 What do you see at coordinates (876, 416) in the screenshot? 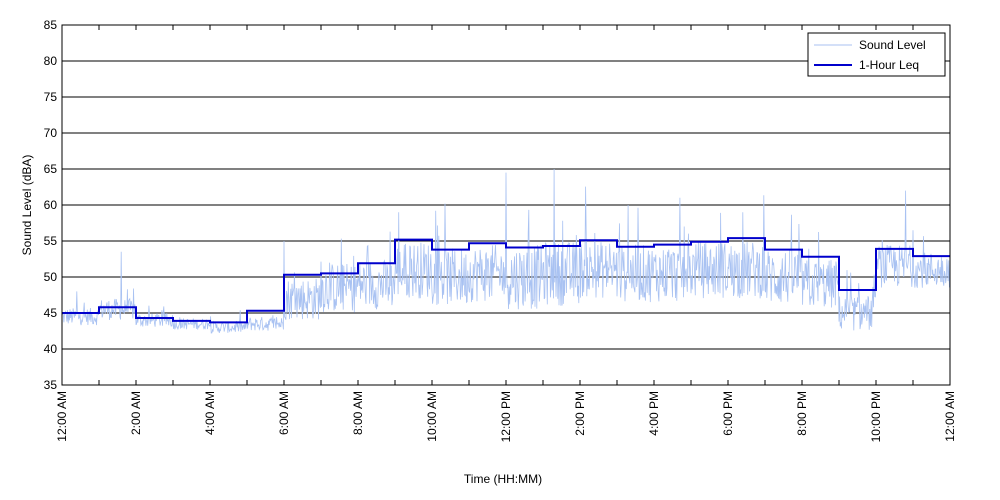
I see `x-tick-label: 10:00 PM` at bounding box center [876, 416].